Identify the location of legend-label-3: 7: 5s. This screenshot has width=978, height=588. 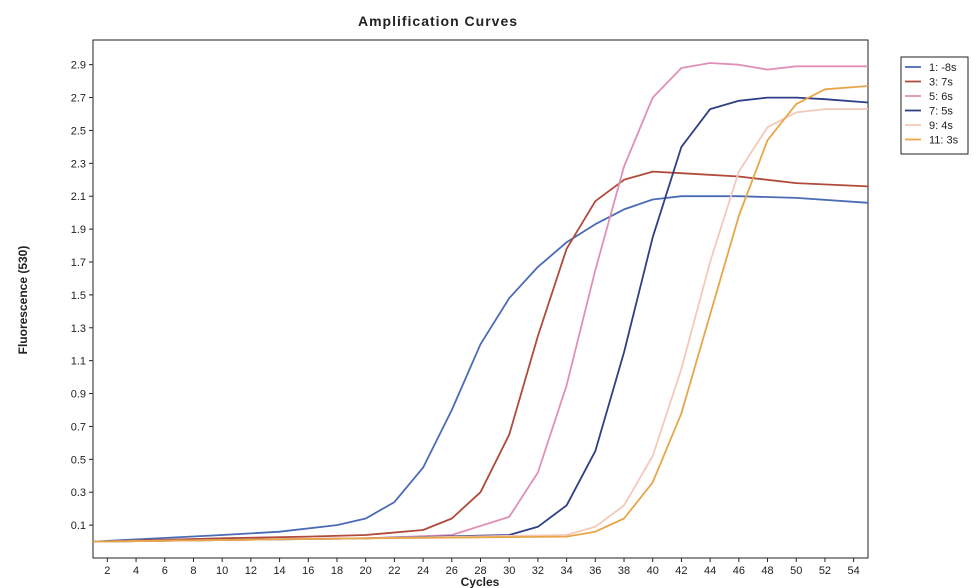
(941, 112).